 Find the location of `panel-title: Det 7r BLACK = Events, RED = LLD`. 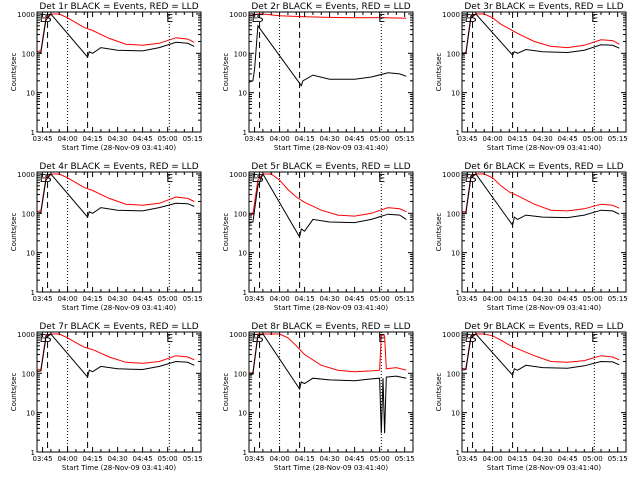

panel-title: Det 7r BLACK = Events, RED = LLD is located at coordinates (118, 327).